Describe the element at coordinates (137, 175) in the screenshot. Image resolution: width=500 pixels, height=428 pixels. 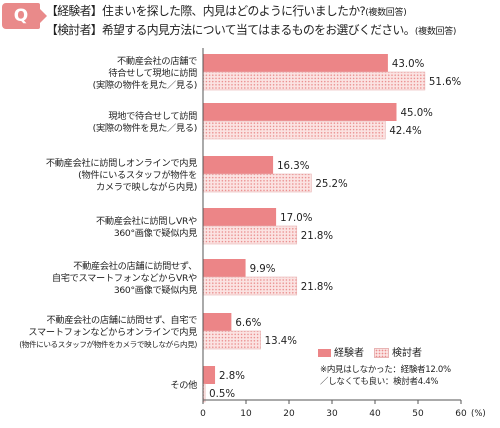
I see `category-label: (物件にいるスタッフが物件を` at that location.